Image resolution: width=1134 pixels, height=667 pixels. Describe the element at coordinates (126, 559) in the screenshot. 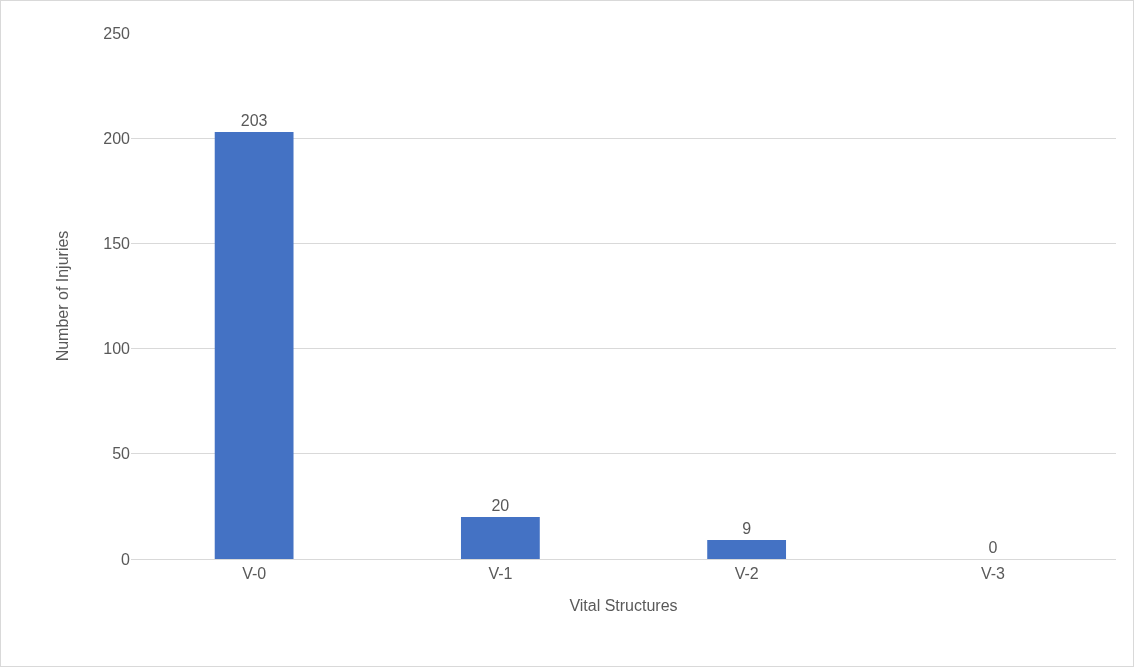

I see `y-tick-label: 0` at that location.